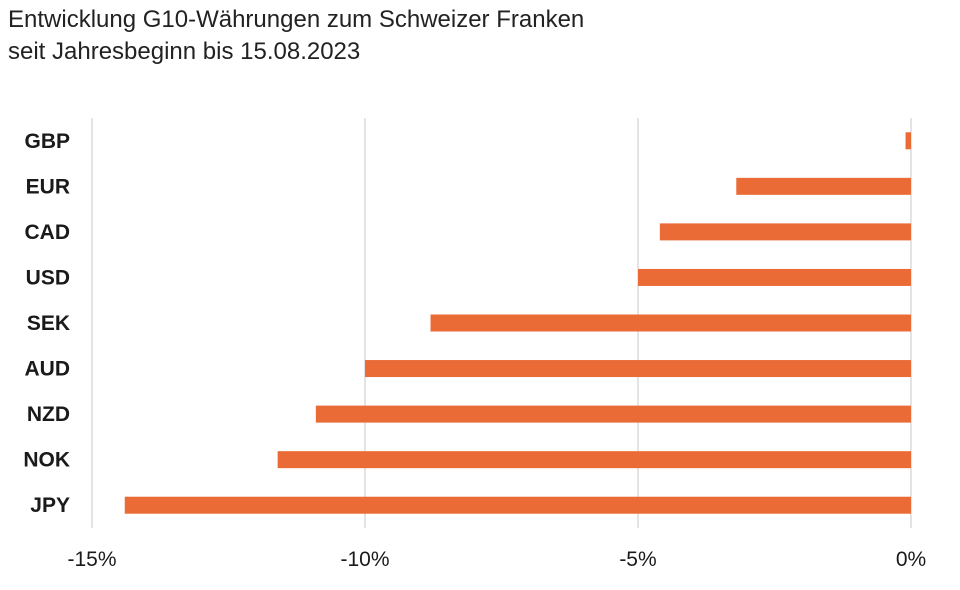 The width and height of the screenshot is (960, 590). I want to click on bar-aud, so click(638, 369).